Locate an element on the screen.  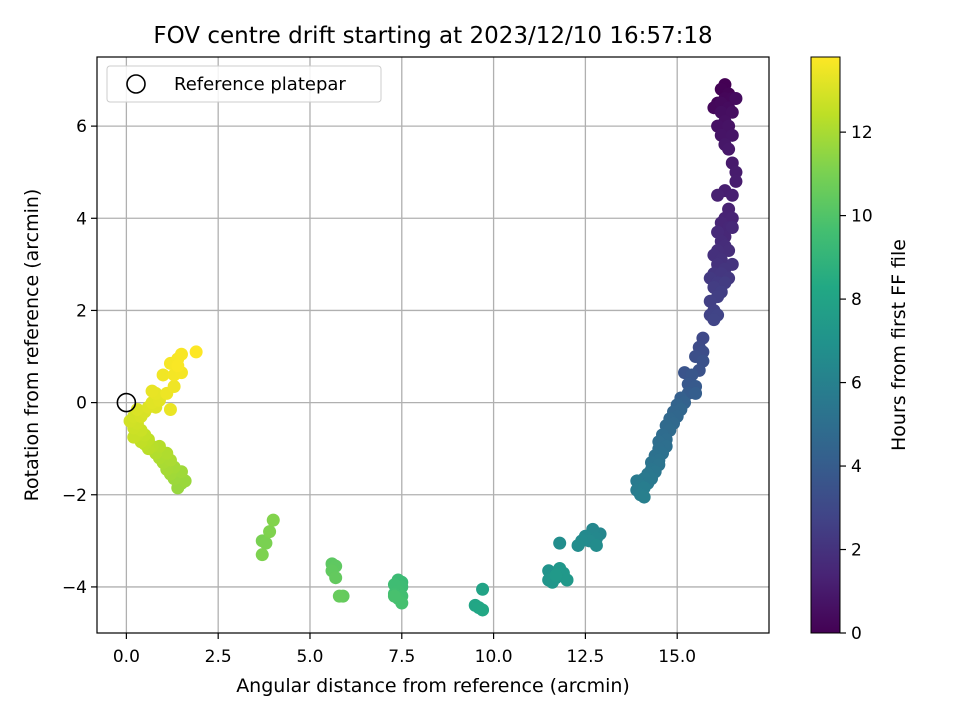
legend: Reference platepar is located at coordinates (244, 84).